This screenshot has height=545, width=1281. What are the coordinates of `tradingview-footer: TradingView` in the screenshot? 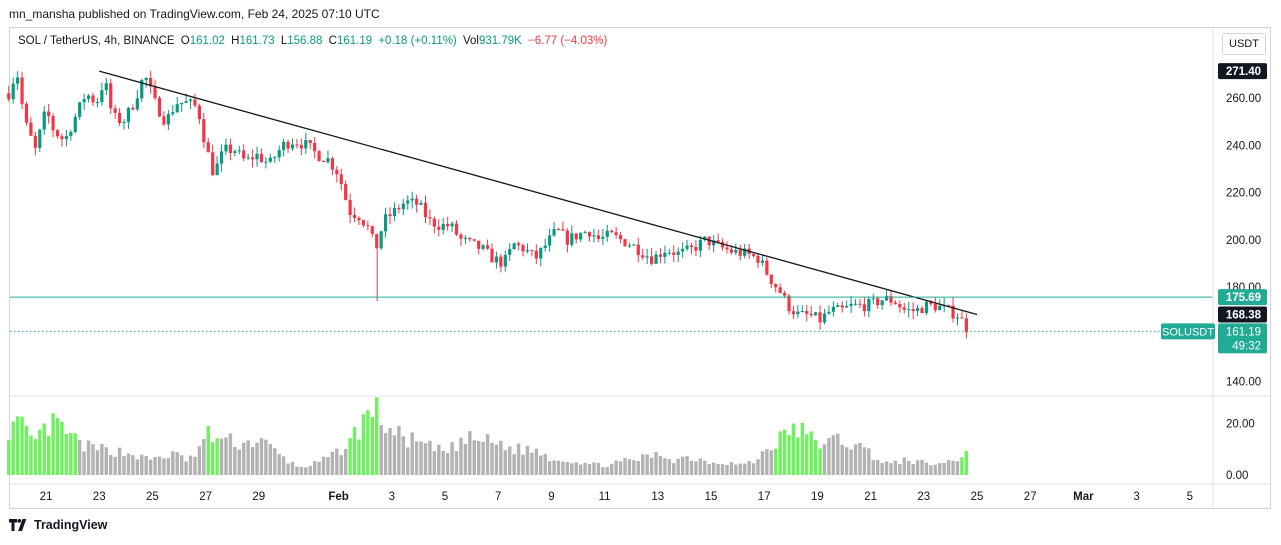 It's located at (58, 525).